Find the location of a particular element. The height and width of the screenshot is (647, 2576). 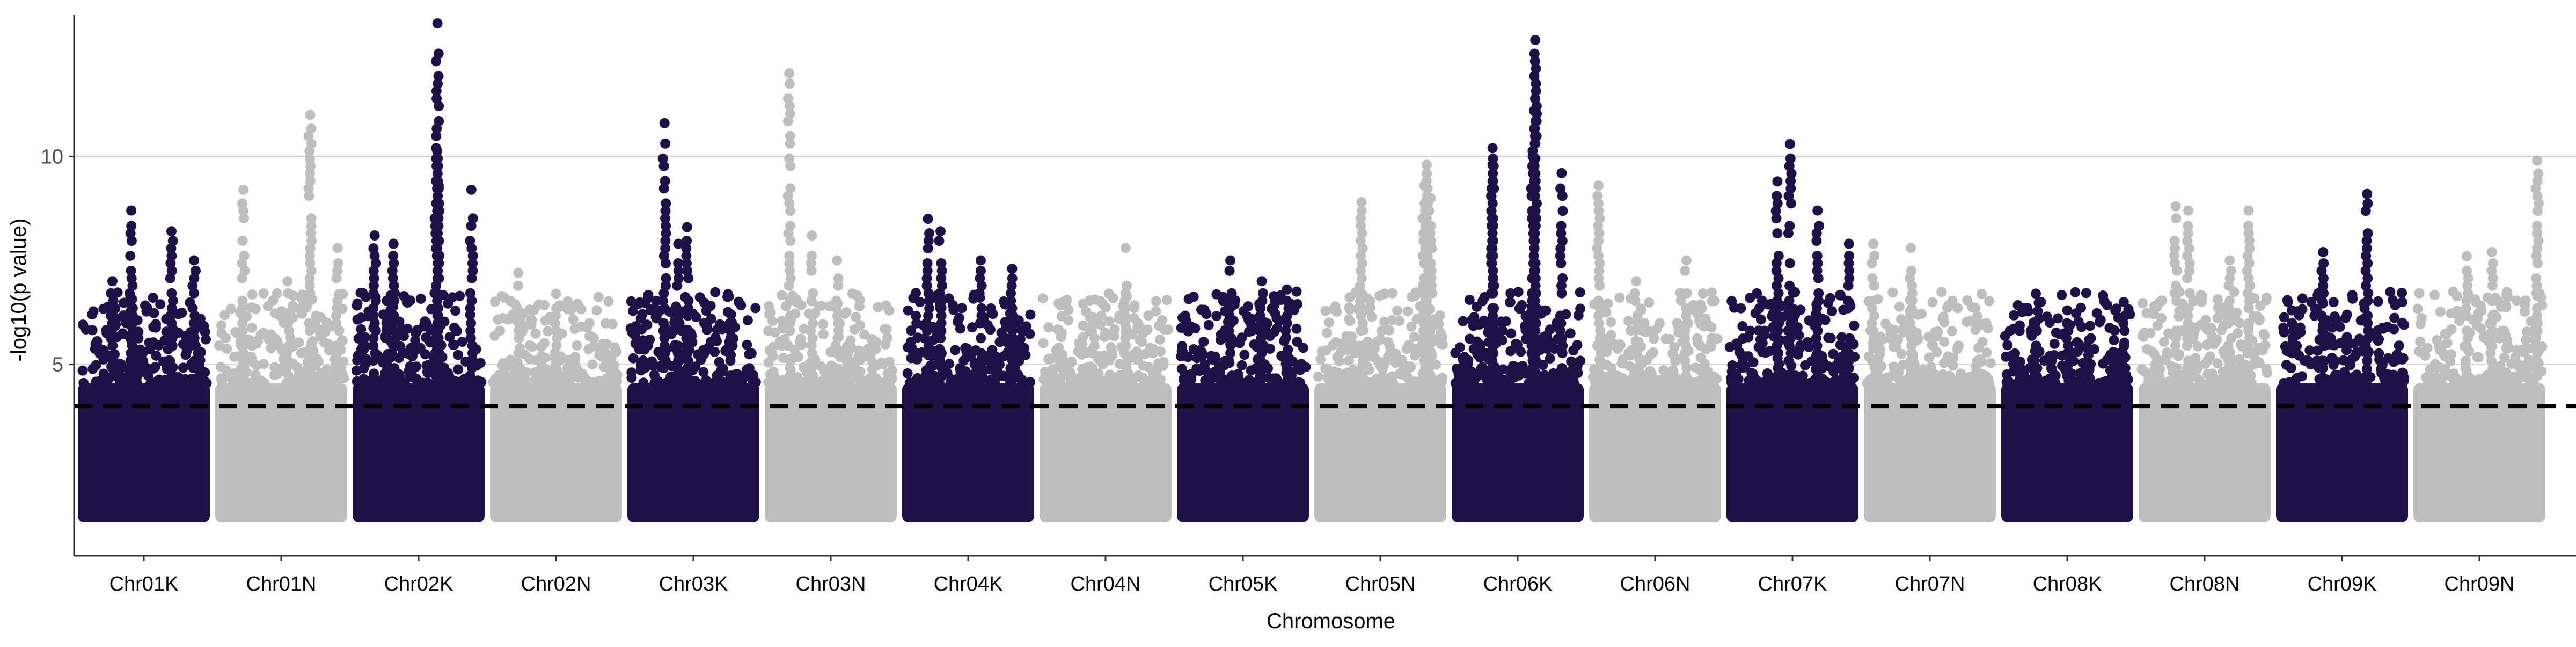

point-band-Chr02K is located at coordinates (419, 453).